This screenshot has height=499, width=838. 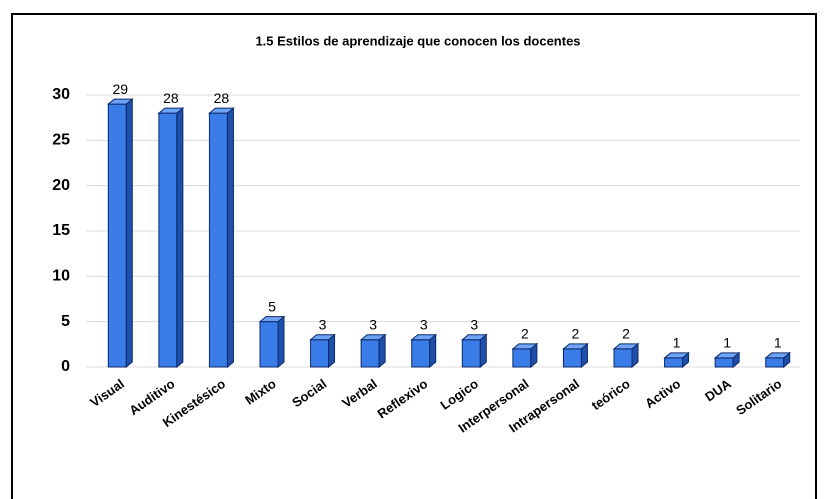 I want to click on y-tick-label: 25, so click(x=61, y=140).